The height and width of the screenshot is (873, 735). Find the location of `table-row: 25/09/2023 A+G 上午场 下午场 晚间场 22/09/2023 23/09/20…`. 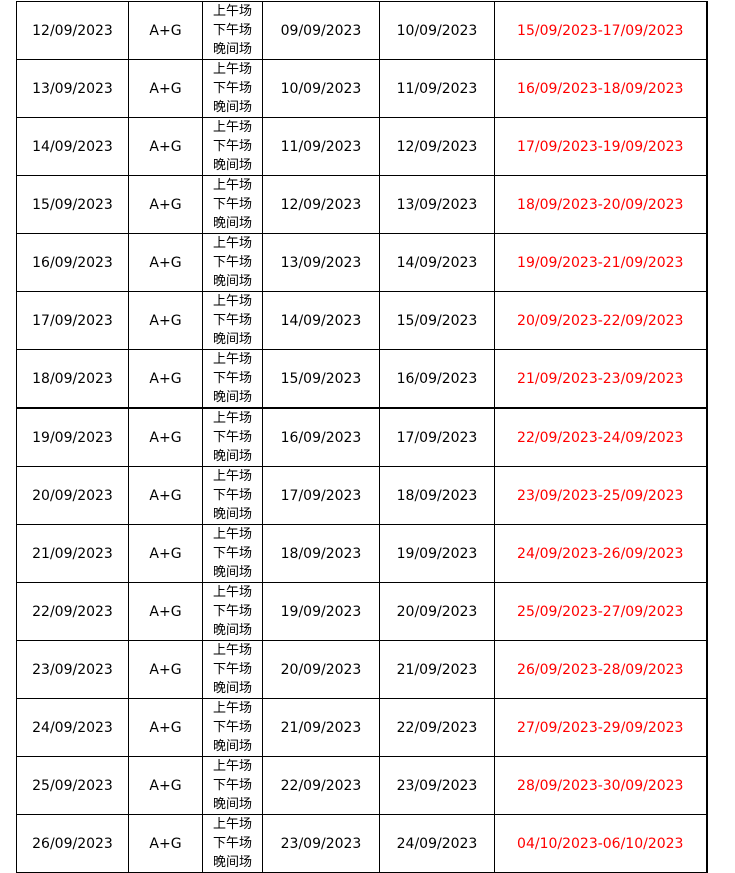

table-row: 25/09/2023 A+G 上午场 下午场 晚间场 22/09/2023 23/09/20… is located at coordinates (361, 785).